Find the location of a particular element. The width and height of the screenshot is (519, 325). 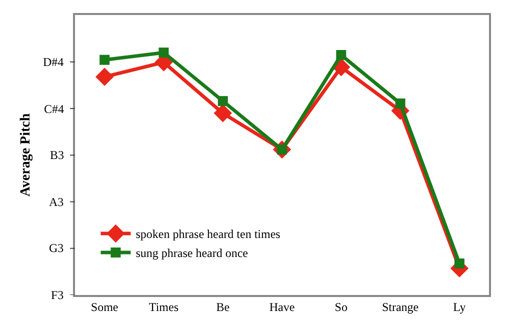

x-tick-label: Times is located at coordinates (163, 307).